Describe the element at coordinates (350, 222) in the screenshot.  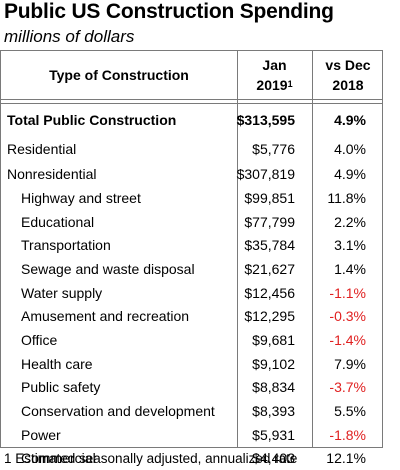
I see `row-change: 2.2%` at that location.